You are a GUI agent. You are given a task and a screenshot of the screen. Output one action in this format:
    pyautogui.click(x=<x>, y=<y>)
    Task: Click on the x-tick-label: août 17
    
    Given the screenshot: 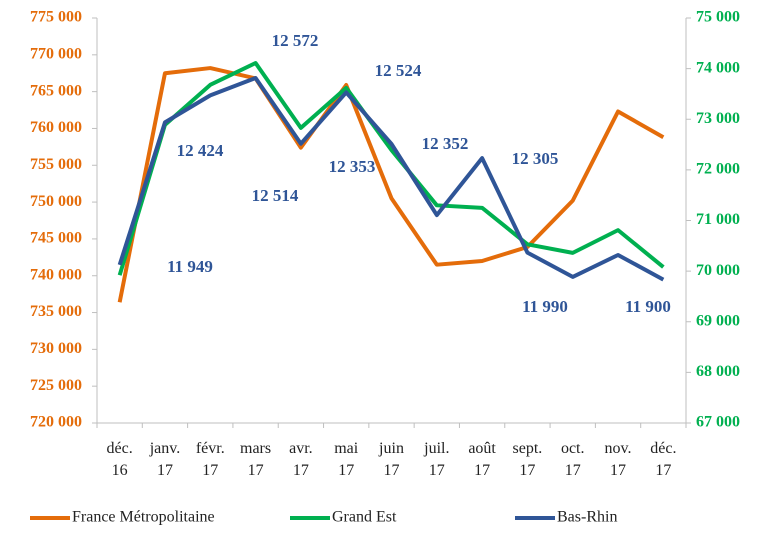 What is the action you would take?
    pyautogui.click(x=482, y=459)
    